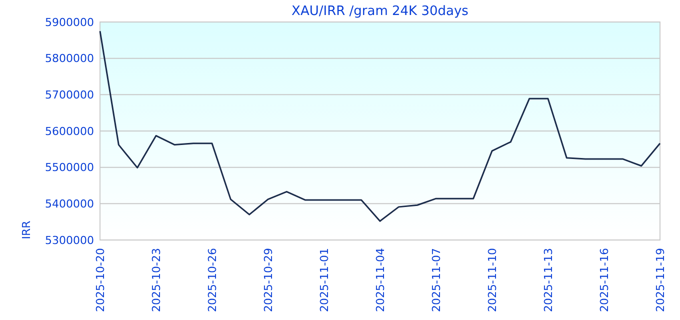  What do you see at coordinates (69, 95) in the screenshot?
I see `y-tick-label: 5700000` at bounding box center [69, 95].